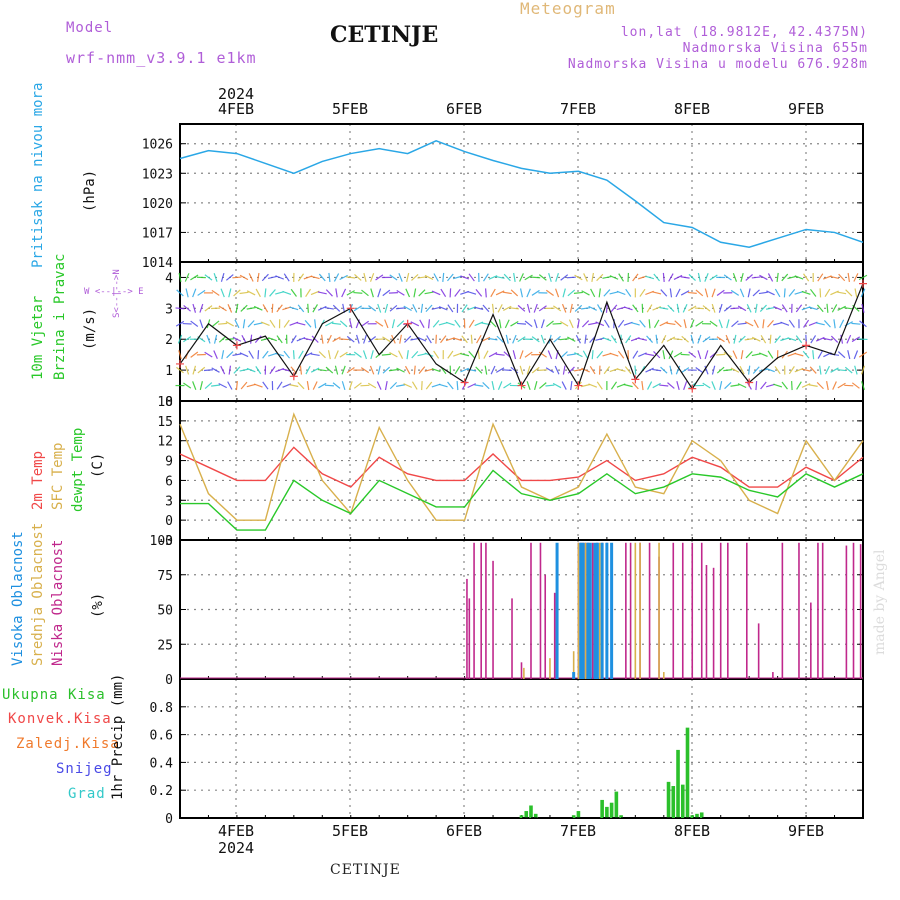  I want to click on pressure-ylabel: Pritisak na nivou mora, so click(38, 175).